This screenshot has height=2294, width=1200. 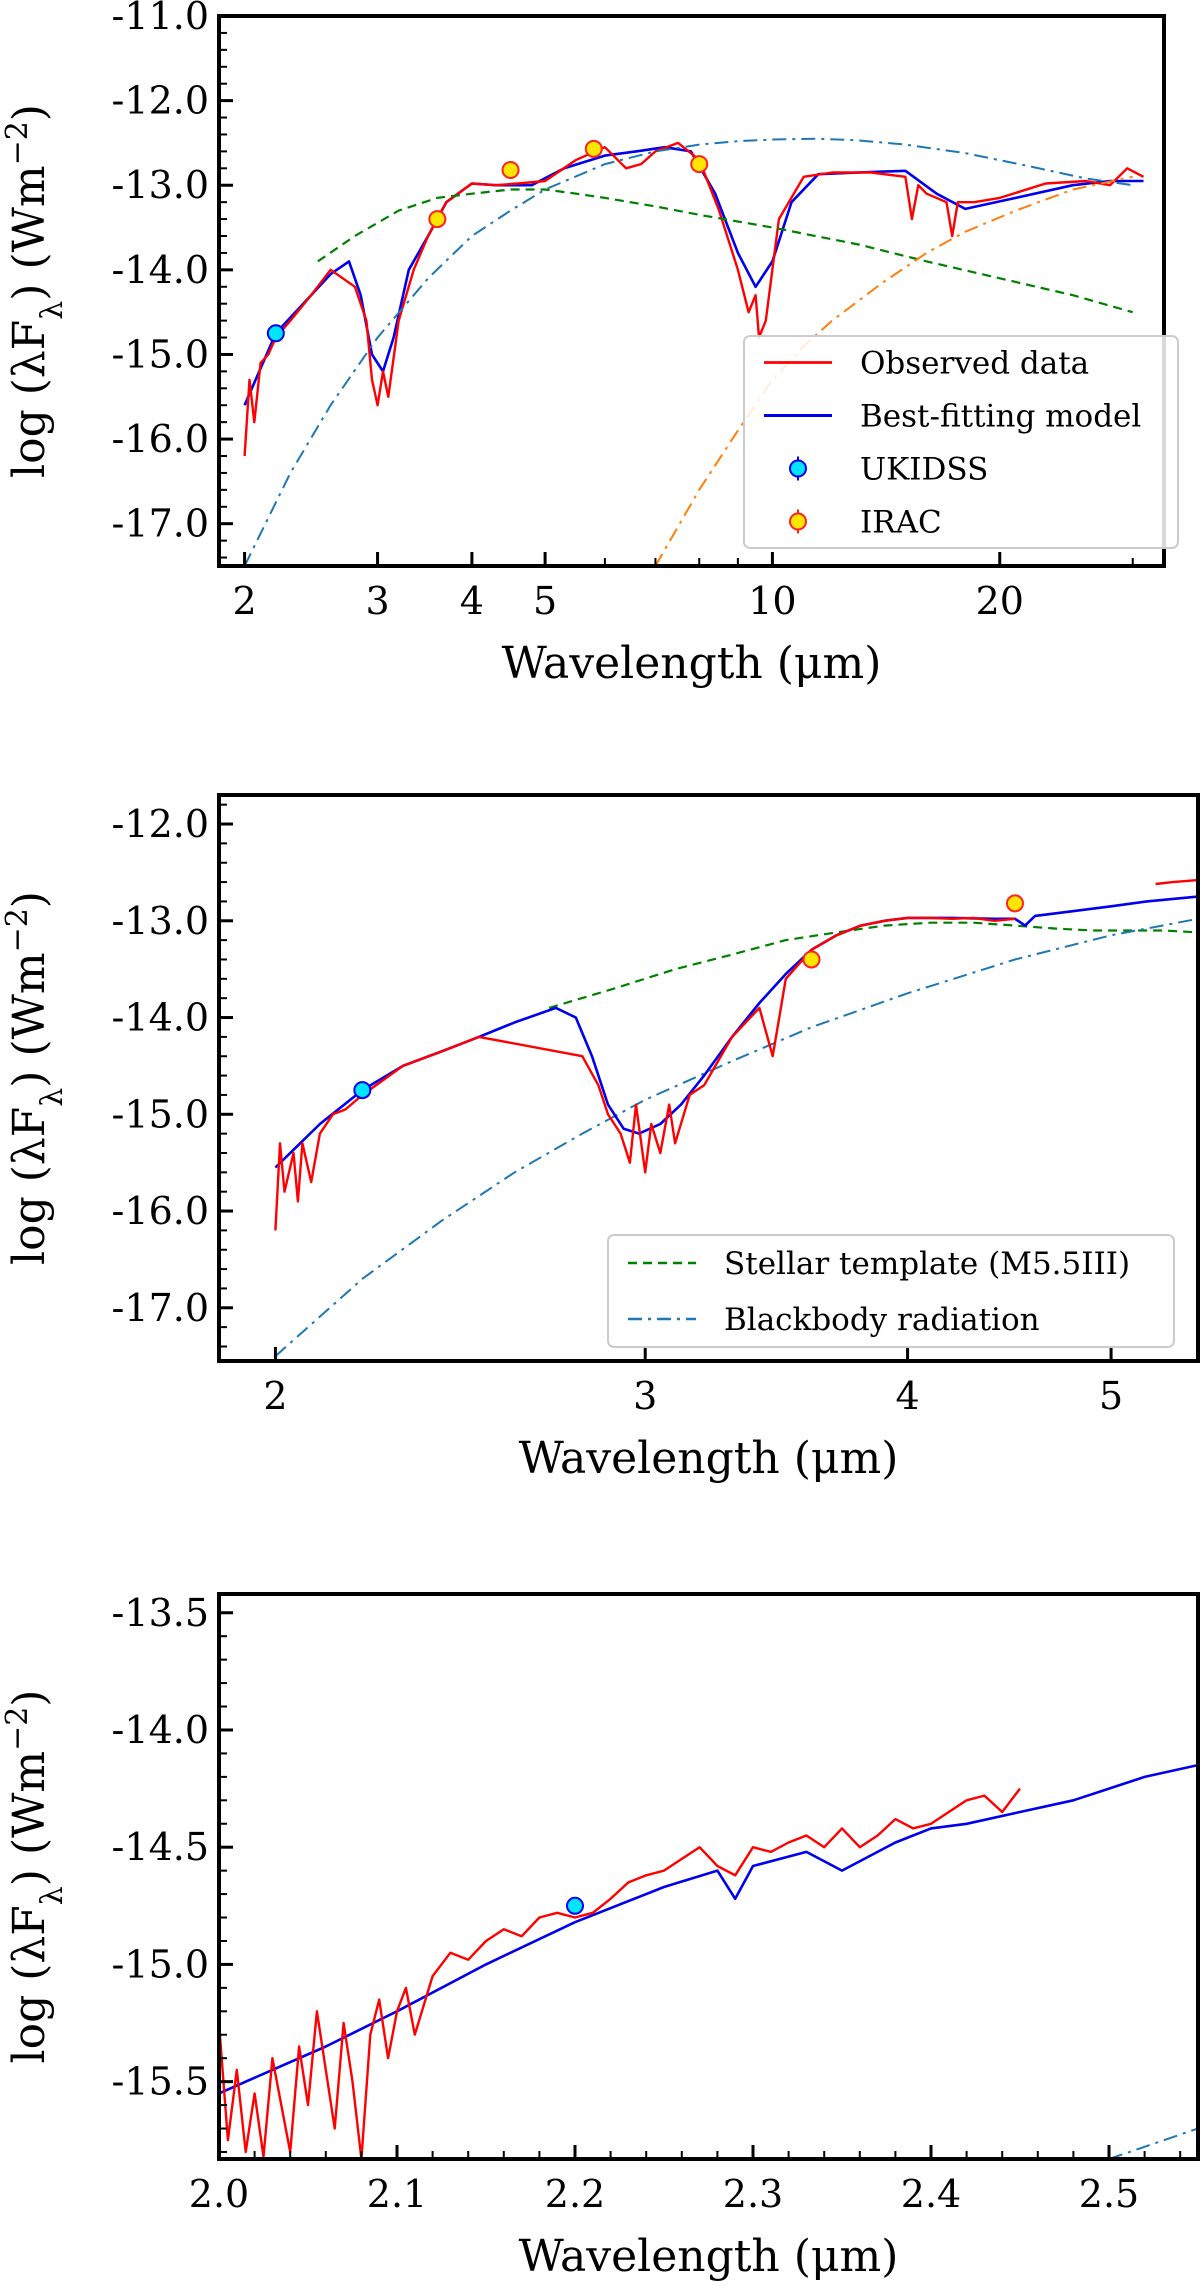 What do you see at coordinates (931, 2194) in the screenshot?
I see `x-tick-label: 2.4` at bounding box center [931, 2194].